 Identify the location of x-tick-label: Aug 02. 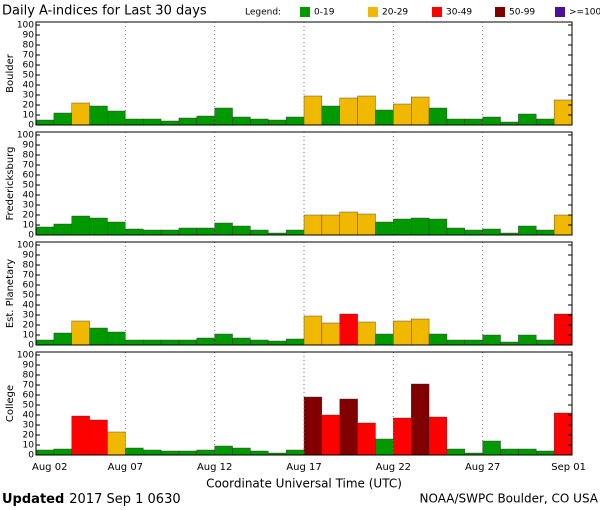
(49, 467).